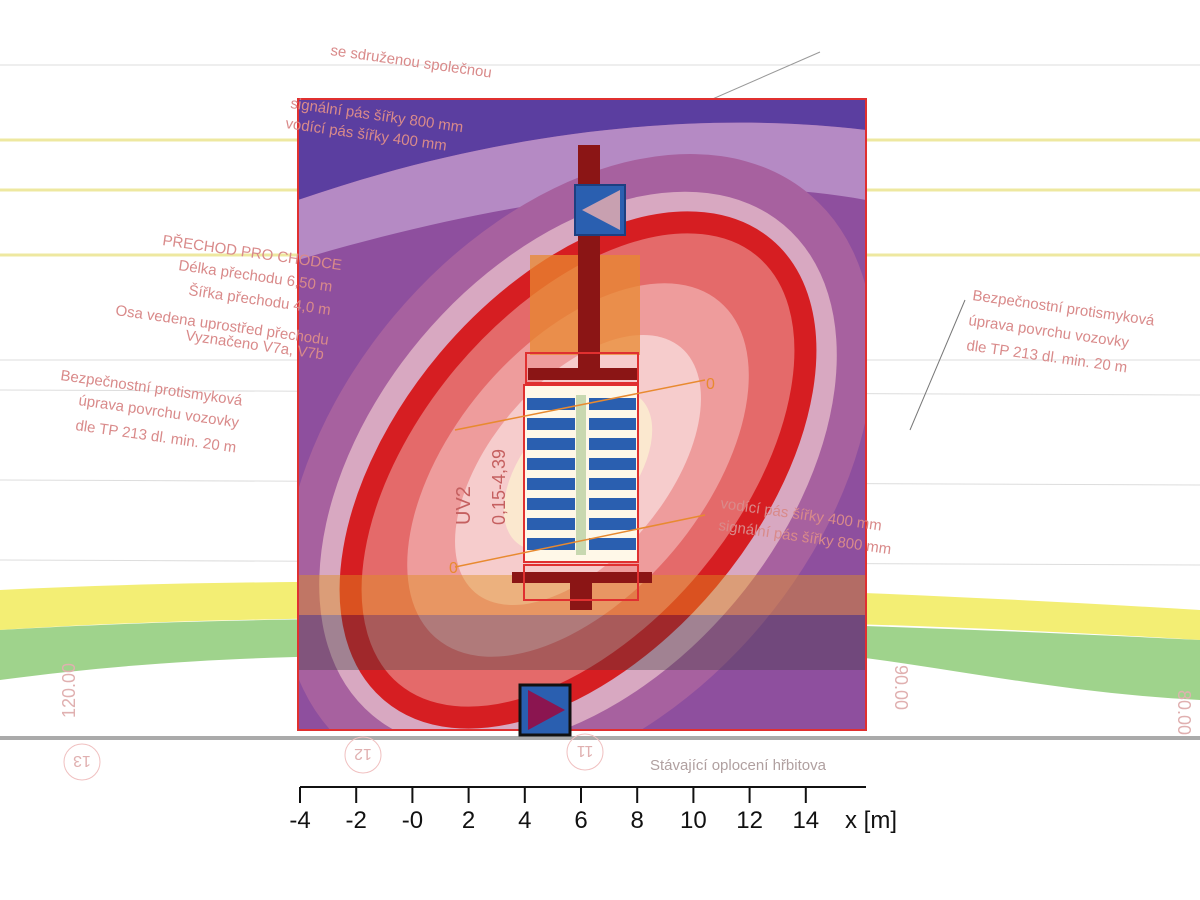  Describe the element at coordinates (738, 765) in the screenshot. I see `fence-label: Stávající oplocení hřbitova` at that location.